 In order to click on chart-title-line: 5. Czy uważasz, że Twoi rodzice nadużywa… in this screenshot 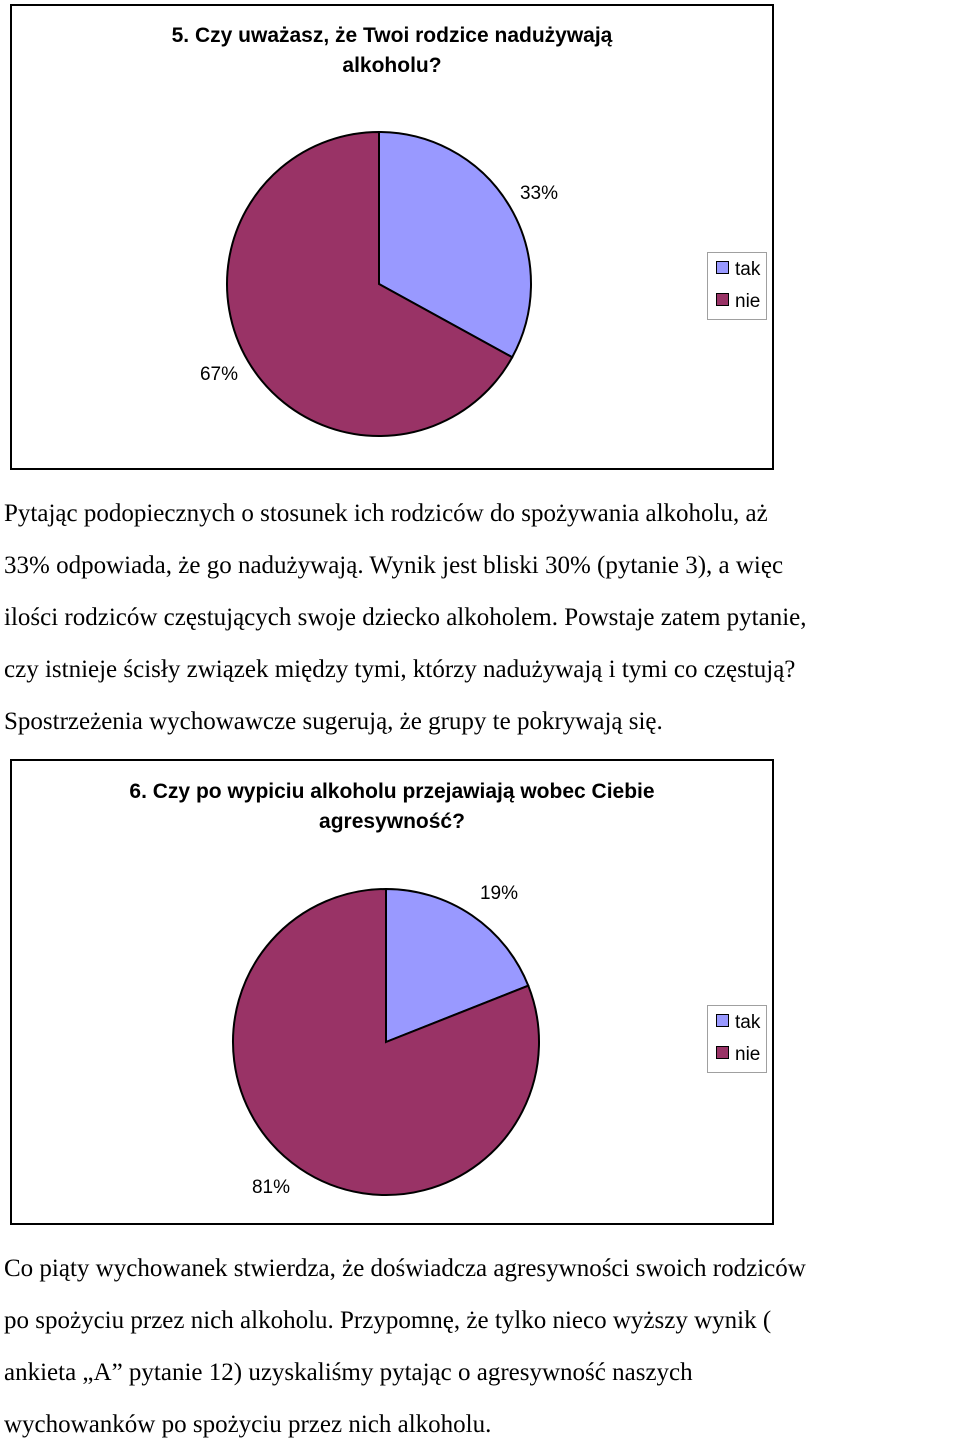, I will do `click(392, 35)`.